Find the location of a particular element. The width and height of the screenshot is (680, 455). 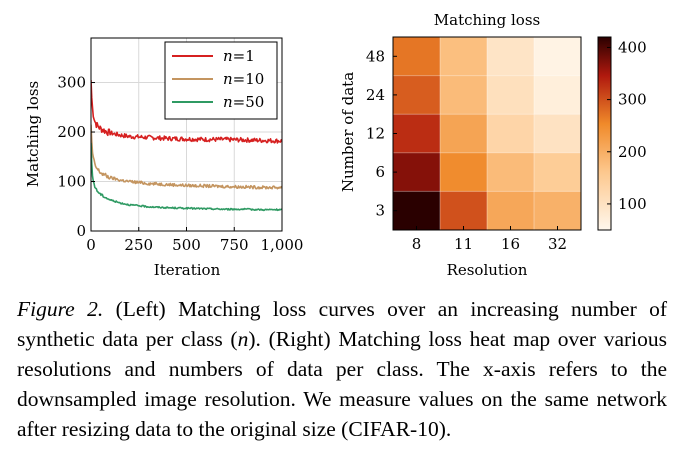

heatmap-title: Matching loss is located at coordinates (487, 20).